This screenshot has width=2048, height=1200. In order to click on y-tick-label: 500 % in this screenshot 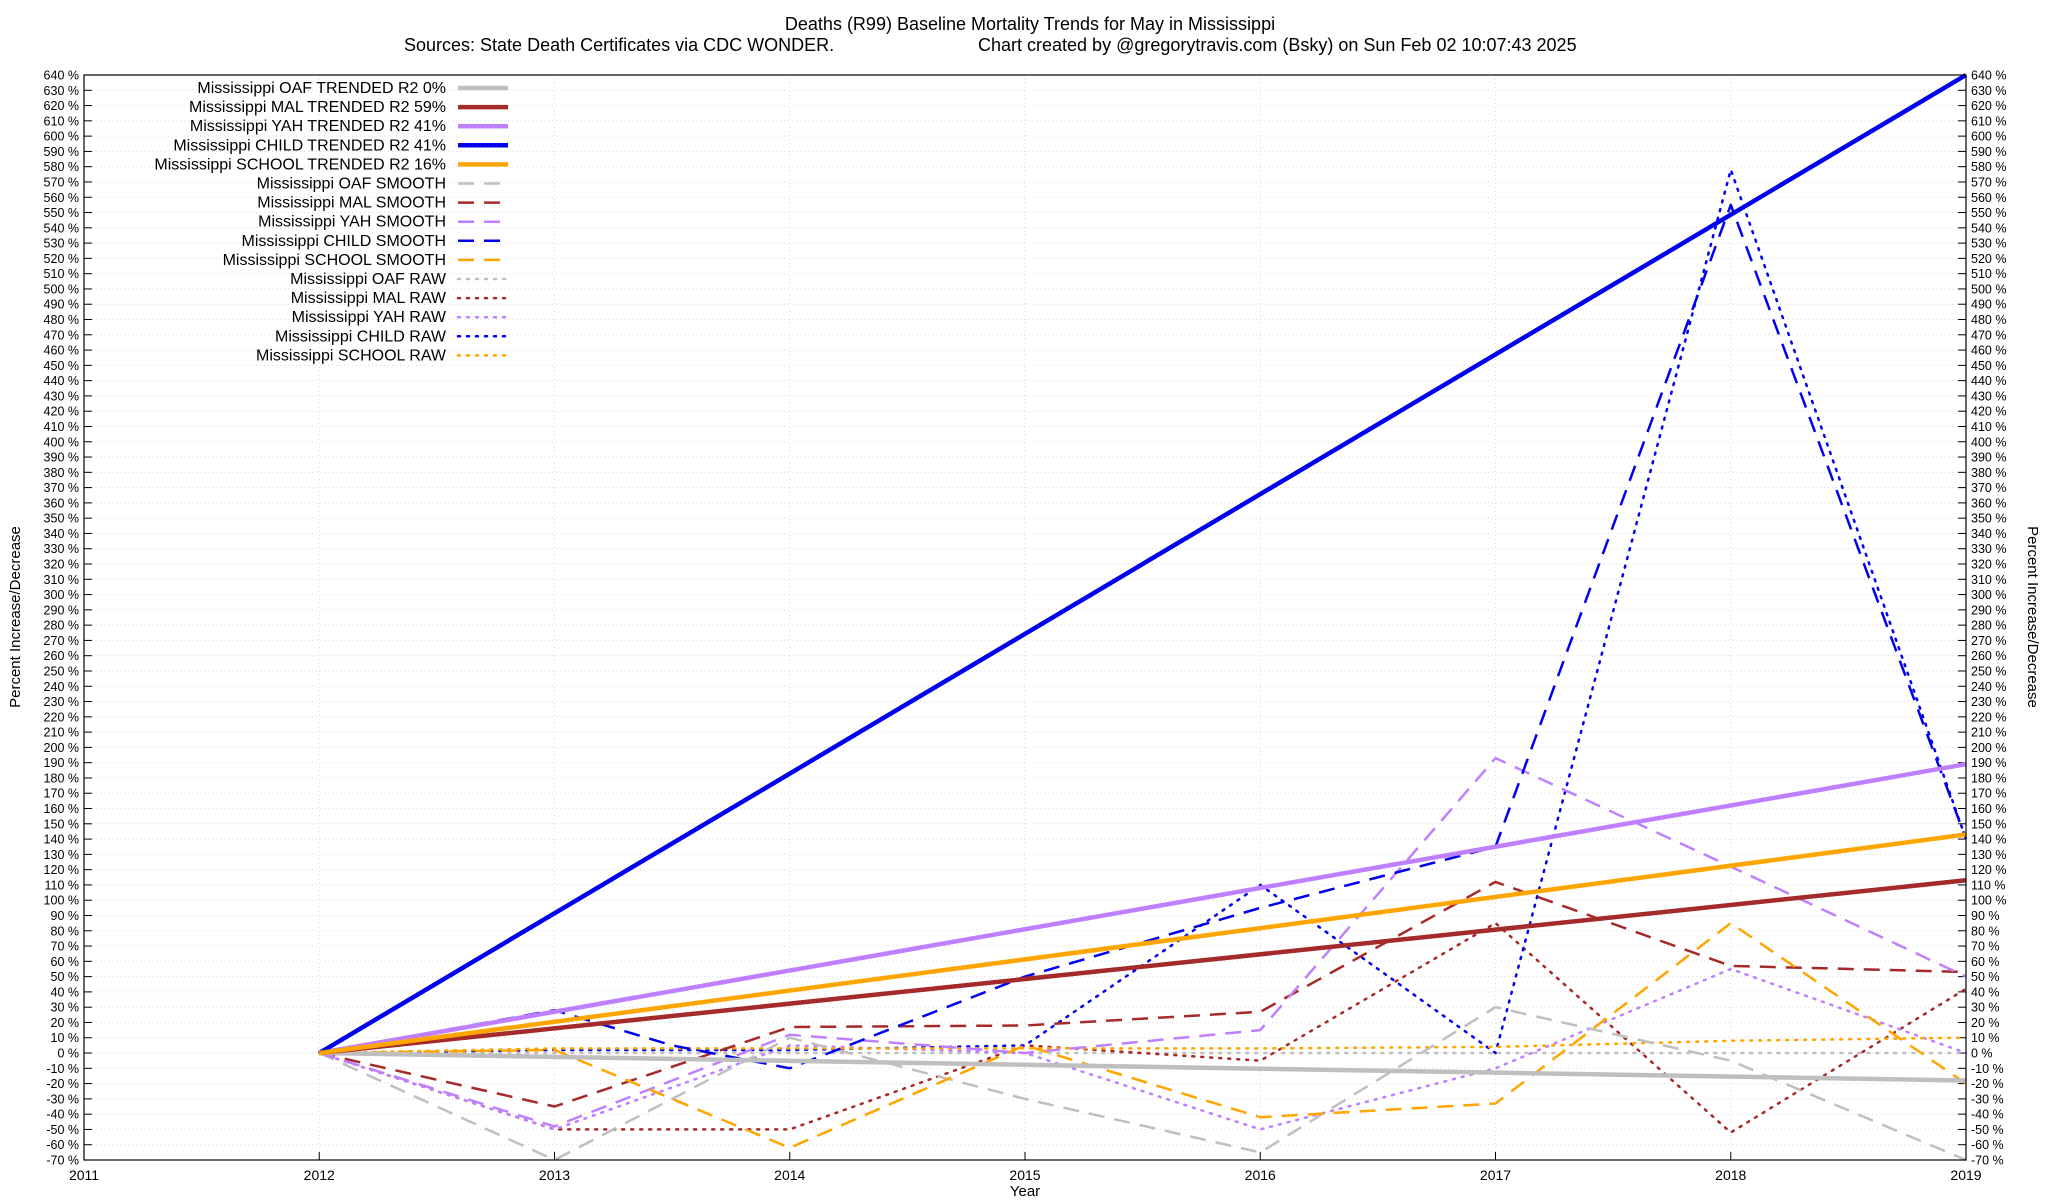, I will do `click(61, 289)`.